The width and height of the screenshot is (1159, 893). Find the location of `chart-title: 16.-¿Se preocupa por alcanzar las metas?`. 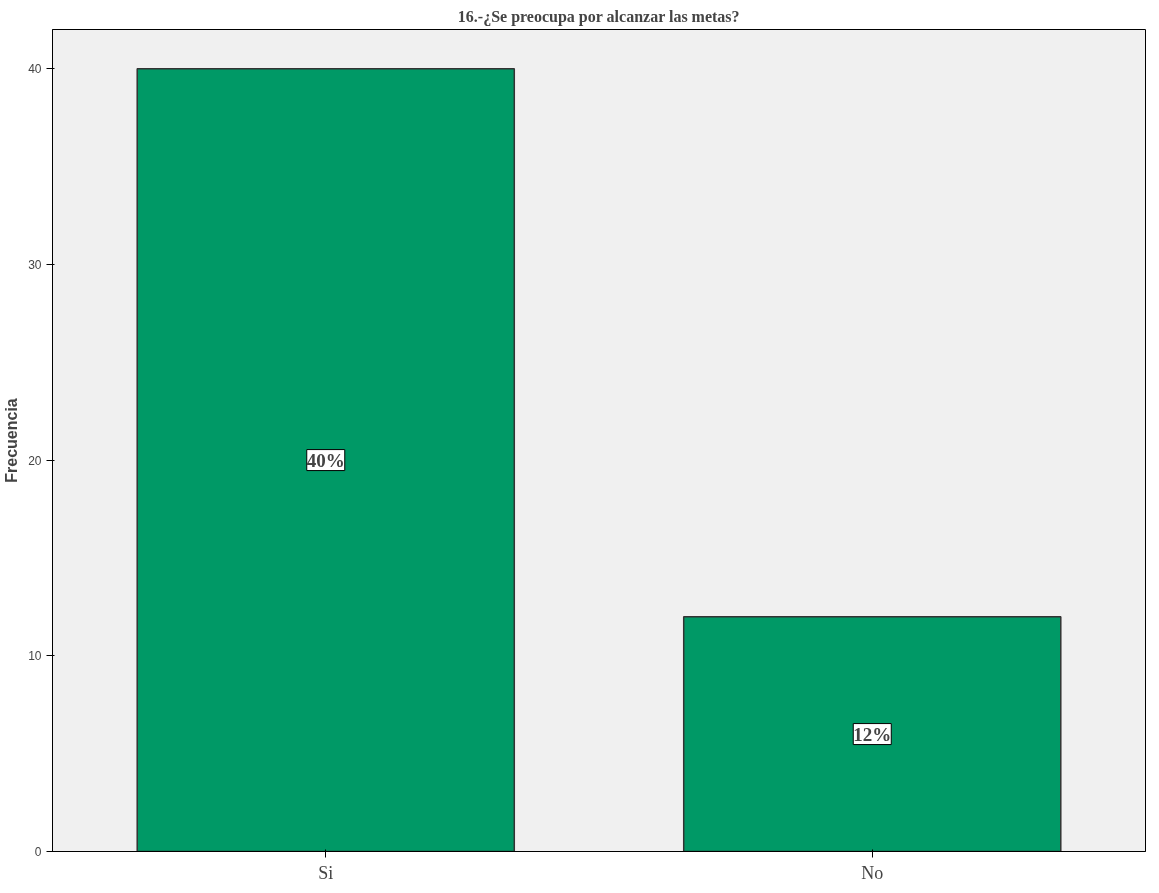

chart-title: 16.-¿Se preocupa por alcanzar las metas? is located at coordinates (598, 16).